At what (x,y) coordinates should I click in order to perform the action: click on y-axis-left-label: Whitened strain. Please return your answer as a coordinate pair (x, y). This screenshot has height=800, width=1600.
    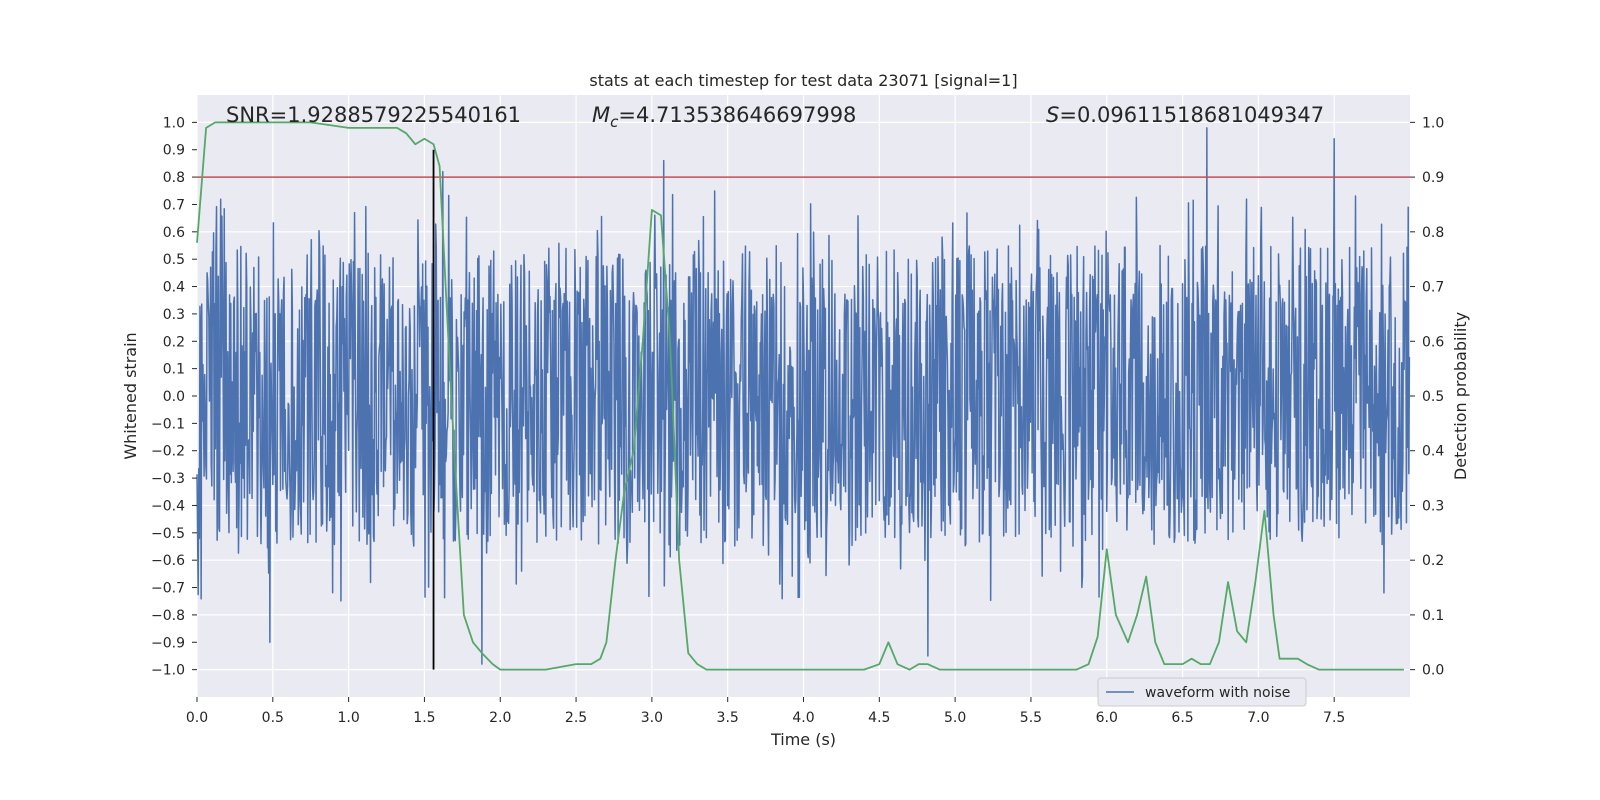
    Looking at the image, I should click on (130, 395).